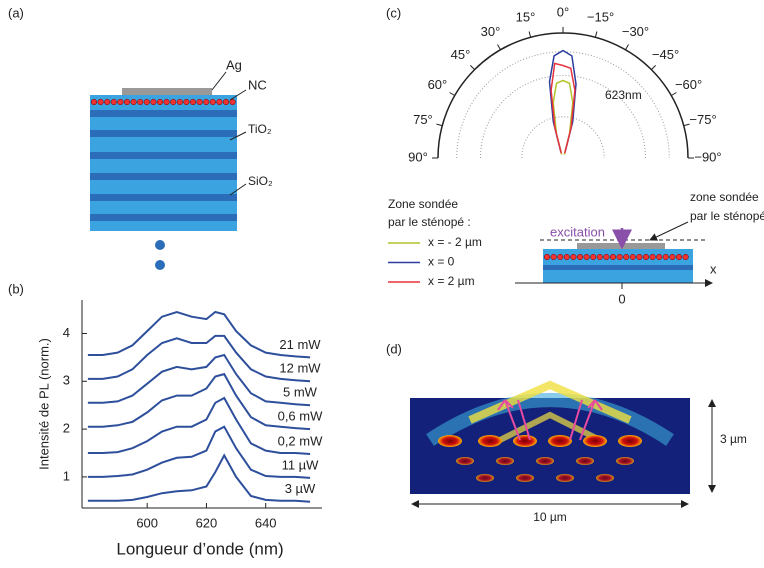 This screenshot has width=764, height=568. Describe the element at coordinates (491, 31) in the screenshot. I see `theta-tick-label: 30°` at that location.